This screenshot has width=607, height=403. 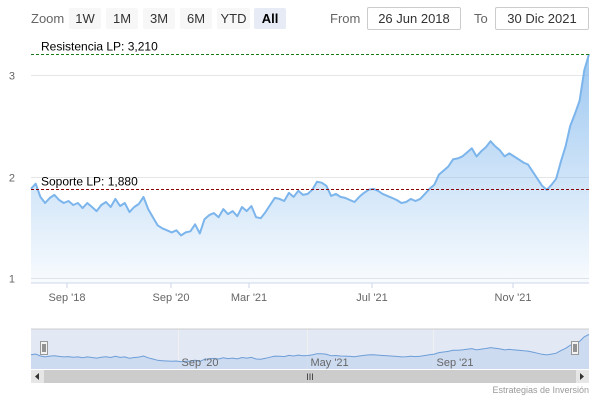 What do you see at coordinates (122, 18) in the screenshot?
I see `zoom-1m-button: 1M` at bounding box center [122, 18].